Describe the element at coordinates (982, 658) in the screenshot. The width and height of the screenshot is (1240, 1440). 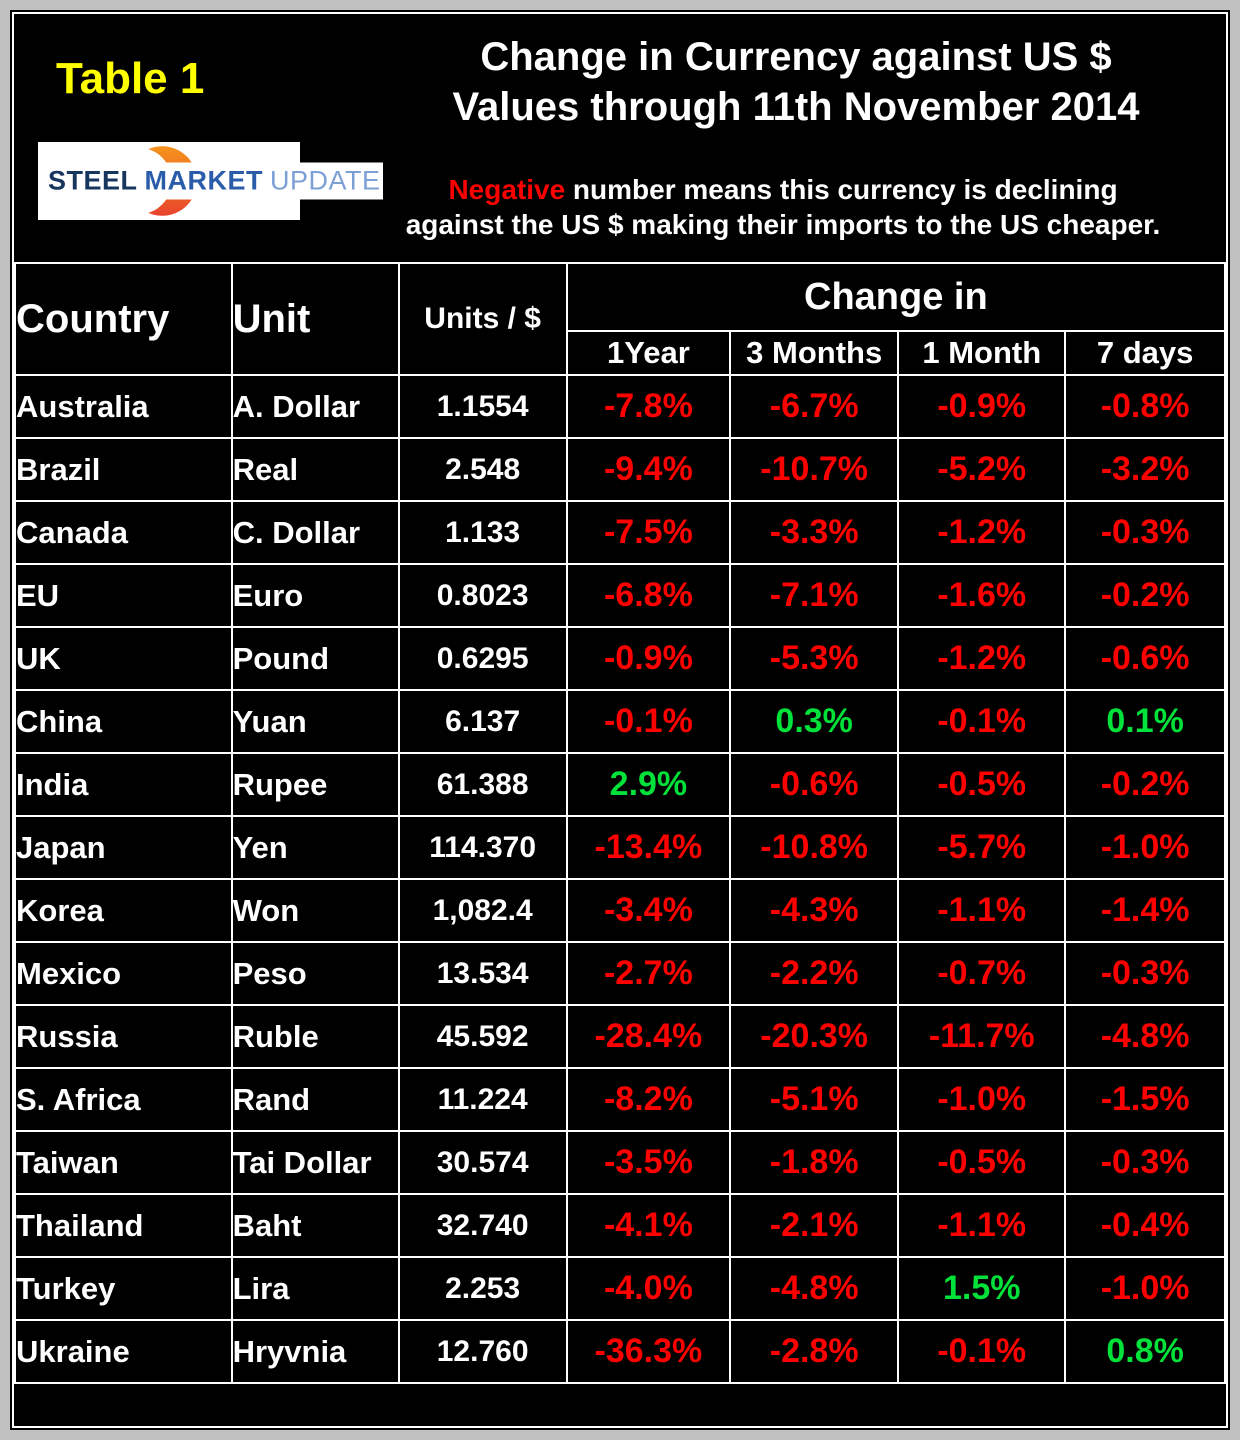
I see `cell-change-1month: -1.2%` at that location.